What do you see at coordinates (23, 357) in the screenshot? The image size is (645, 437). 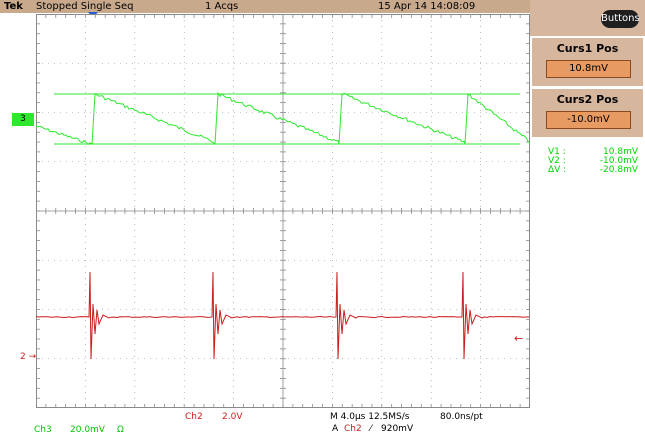 I see `ch2-marker-label: 2` at bounding box center [23, 357].